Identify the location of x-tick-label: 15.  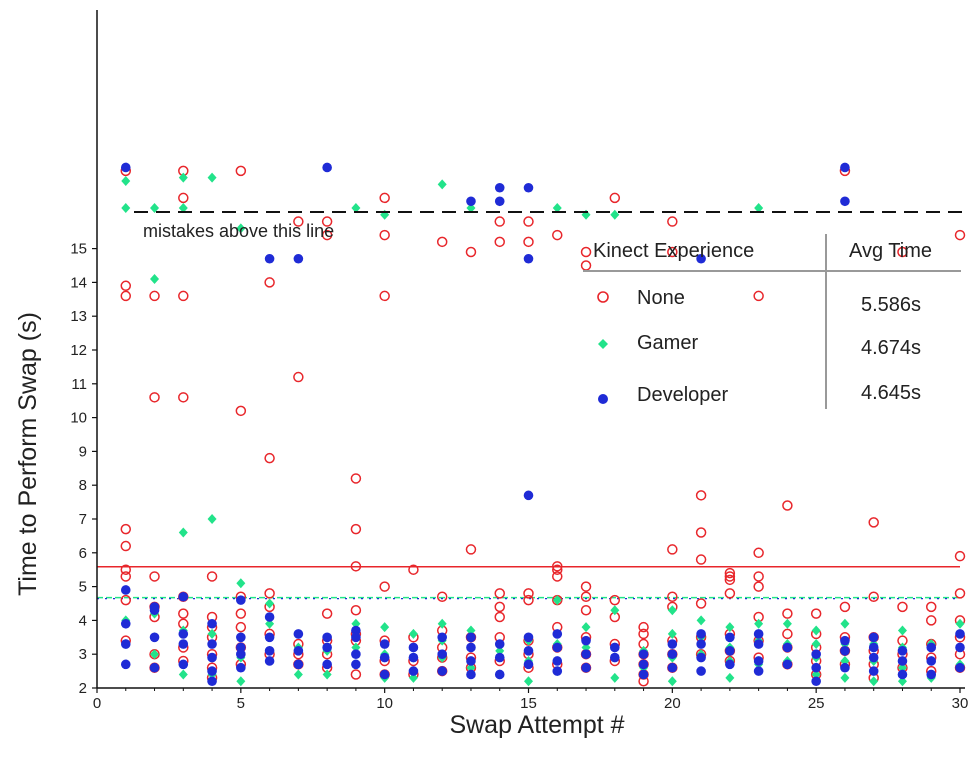
(528, 703).